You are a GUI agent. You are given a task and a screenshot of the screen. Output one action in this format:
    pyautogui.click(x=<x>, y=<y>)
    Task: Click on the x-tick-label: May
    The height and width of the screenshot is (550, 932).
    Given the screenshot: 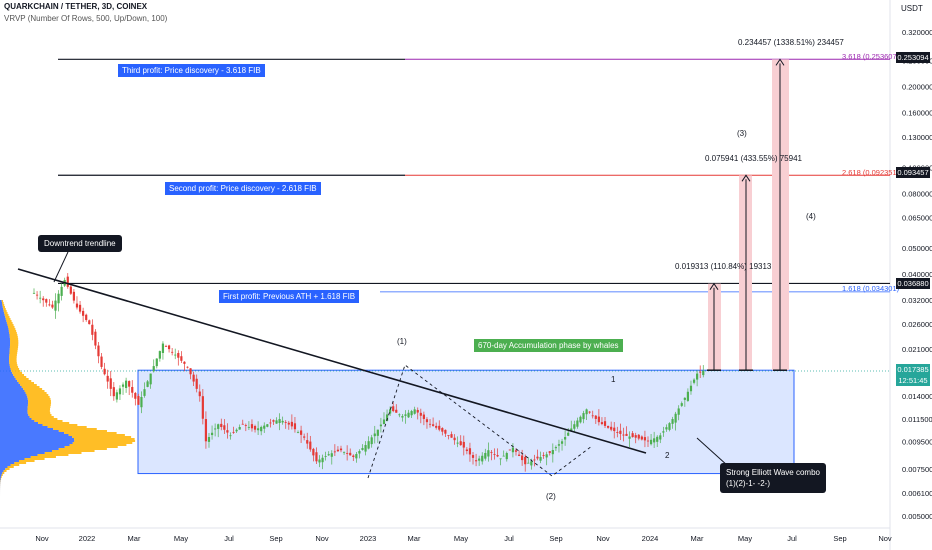 What is the action you would take?
    pyautogui.click(x=461, y=538)
    